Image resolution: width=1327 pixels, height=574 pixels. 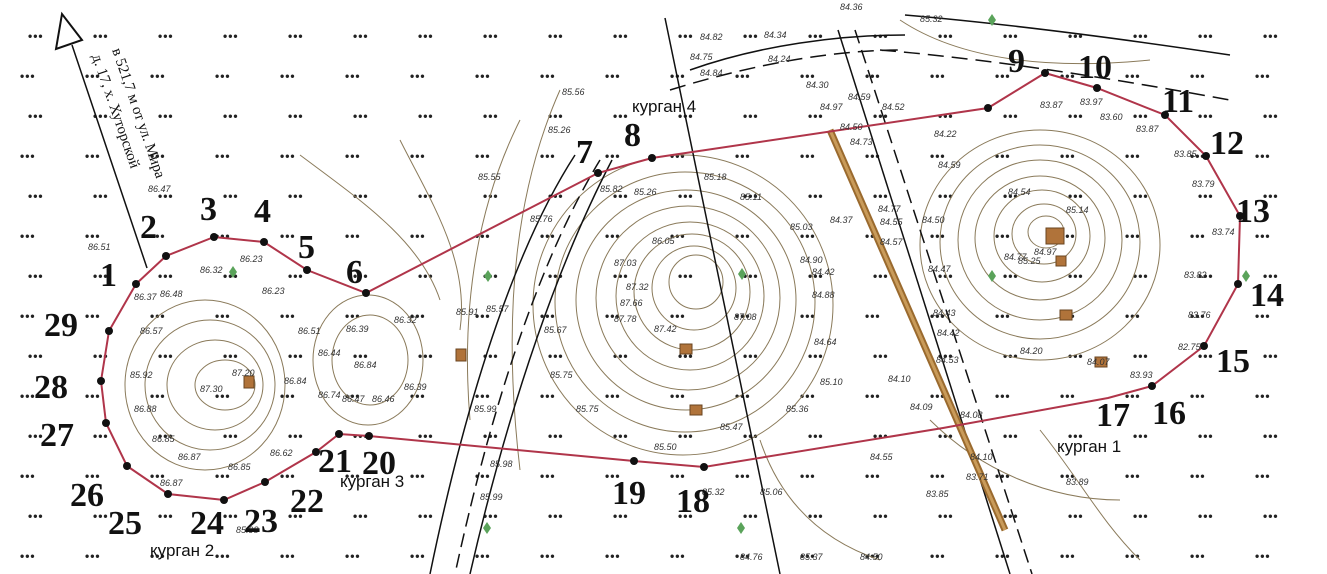 What do you see at coordinates (498, 309) in the screenshot?
I see `elevation-label: 85.57` at bounding box center [498, 309].